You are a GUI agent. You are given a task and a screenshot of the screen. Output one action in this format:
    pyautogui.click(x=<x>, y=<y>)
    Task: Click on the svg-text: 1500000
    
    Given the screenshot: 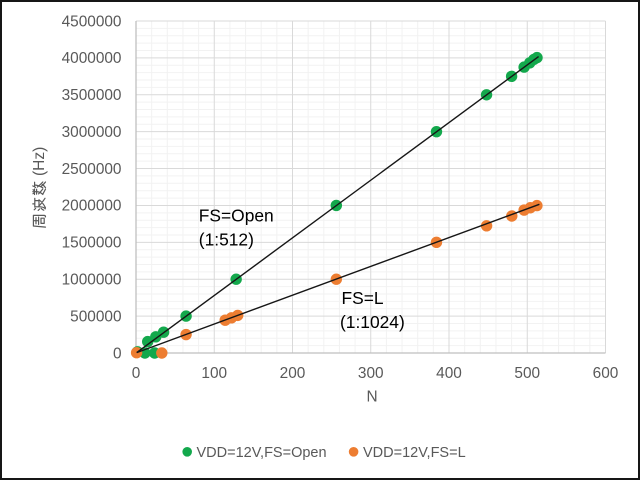 What is the action you would take?
    pyautogui.click(x=92, y=243)
    